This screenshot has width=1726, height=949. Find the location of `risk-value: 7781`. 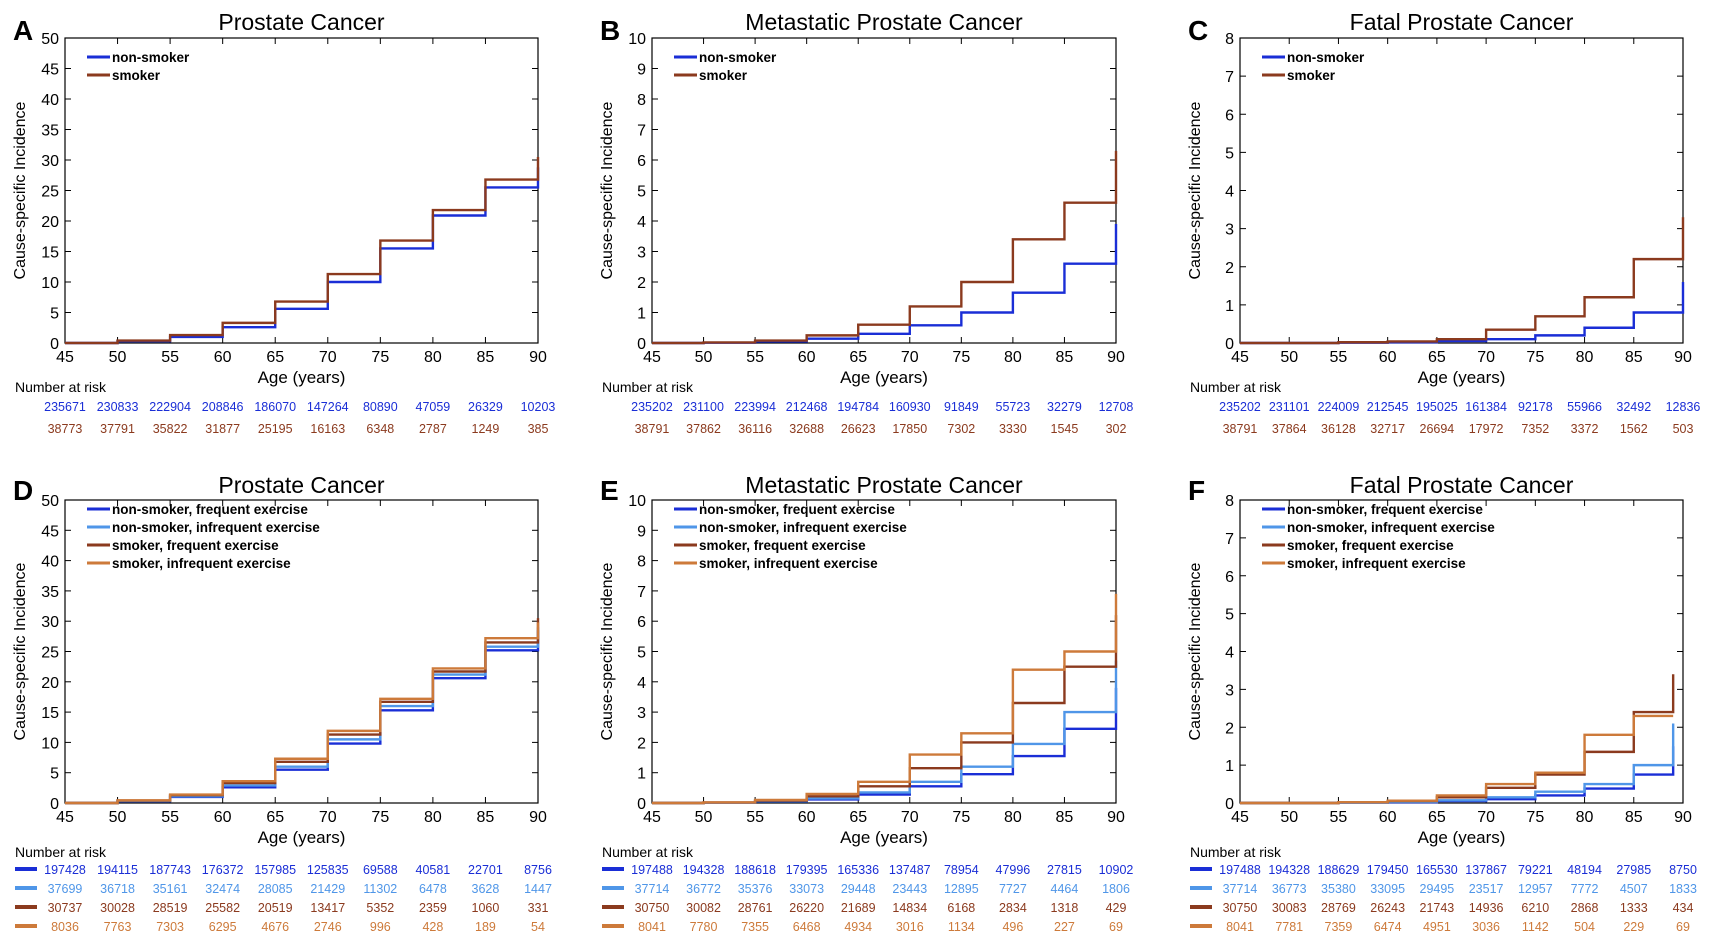

risk-value: 7781 is located at coordinates (1289, 927).